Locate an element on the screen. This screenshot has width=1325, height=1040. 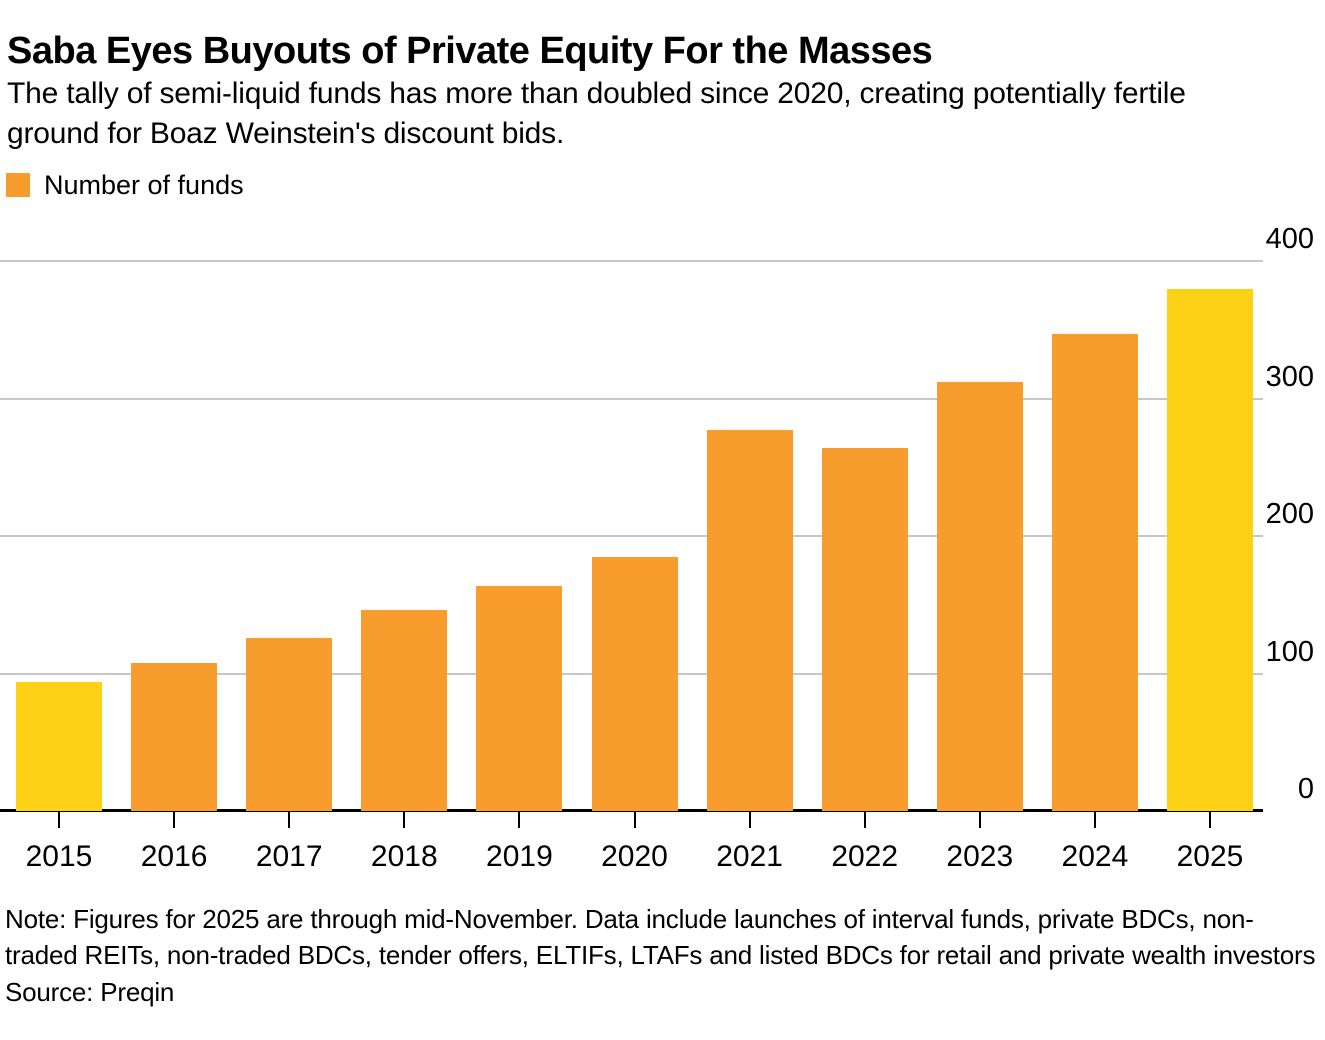
bar-2020 is located at coordinates (634, 683).